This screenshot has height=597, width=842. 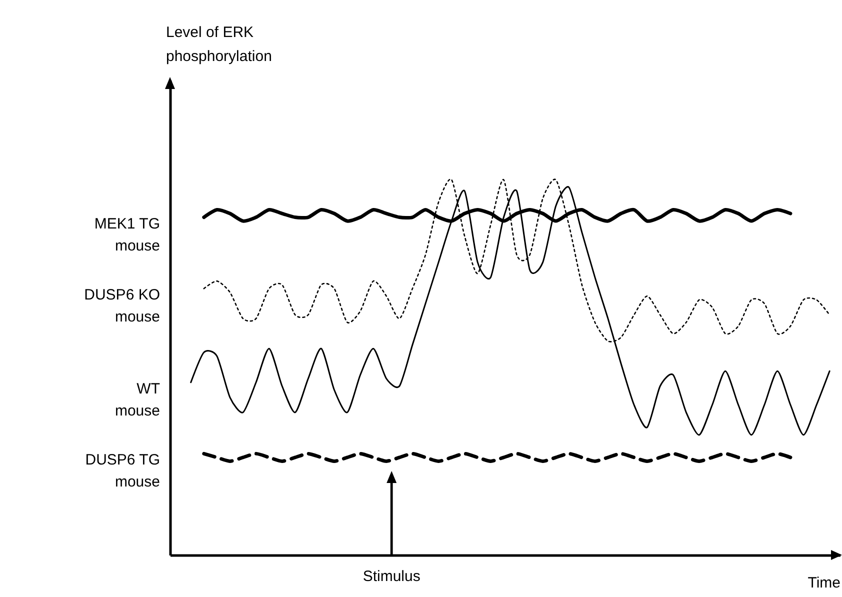 What do you see at coordinates (127, 234) in the screenshot?
I see `text: MEK1 TG mouse` at bounding box center [127, 234].